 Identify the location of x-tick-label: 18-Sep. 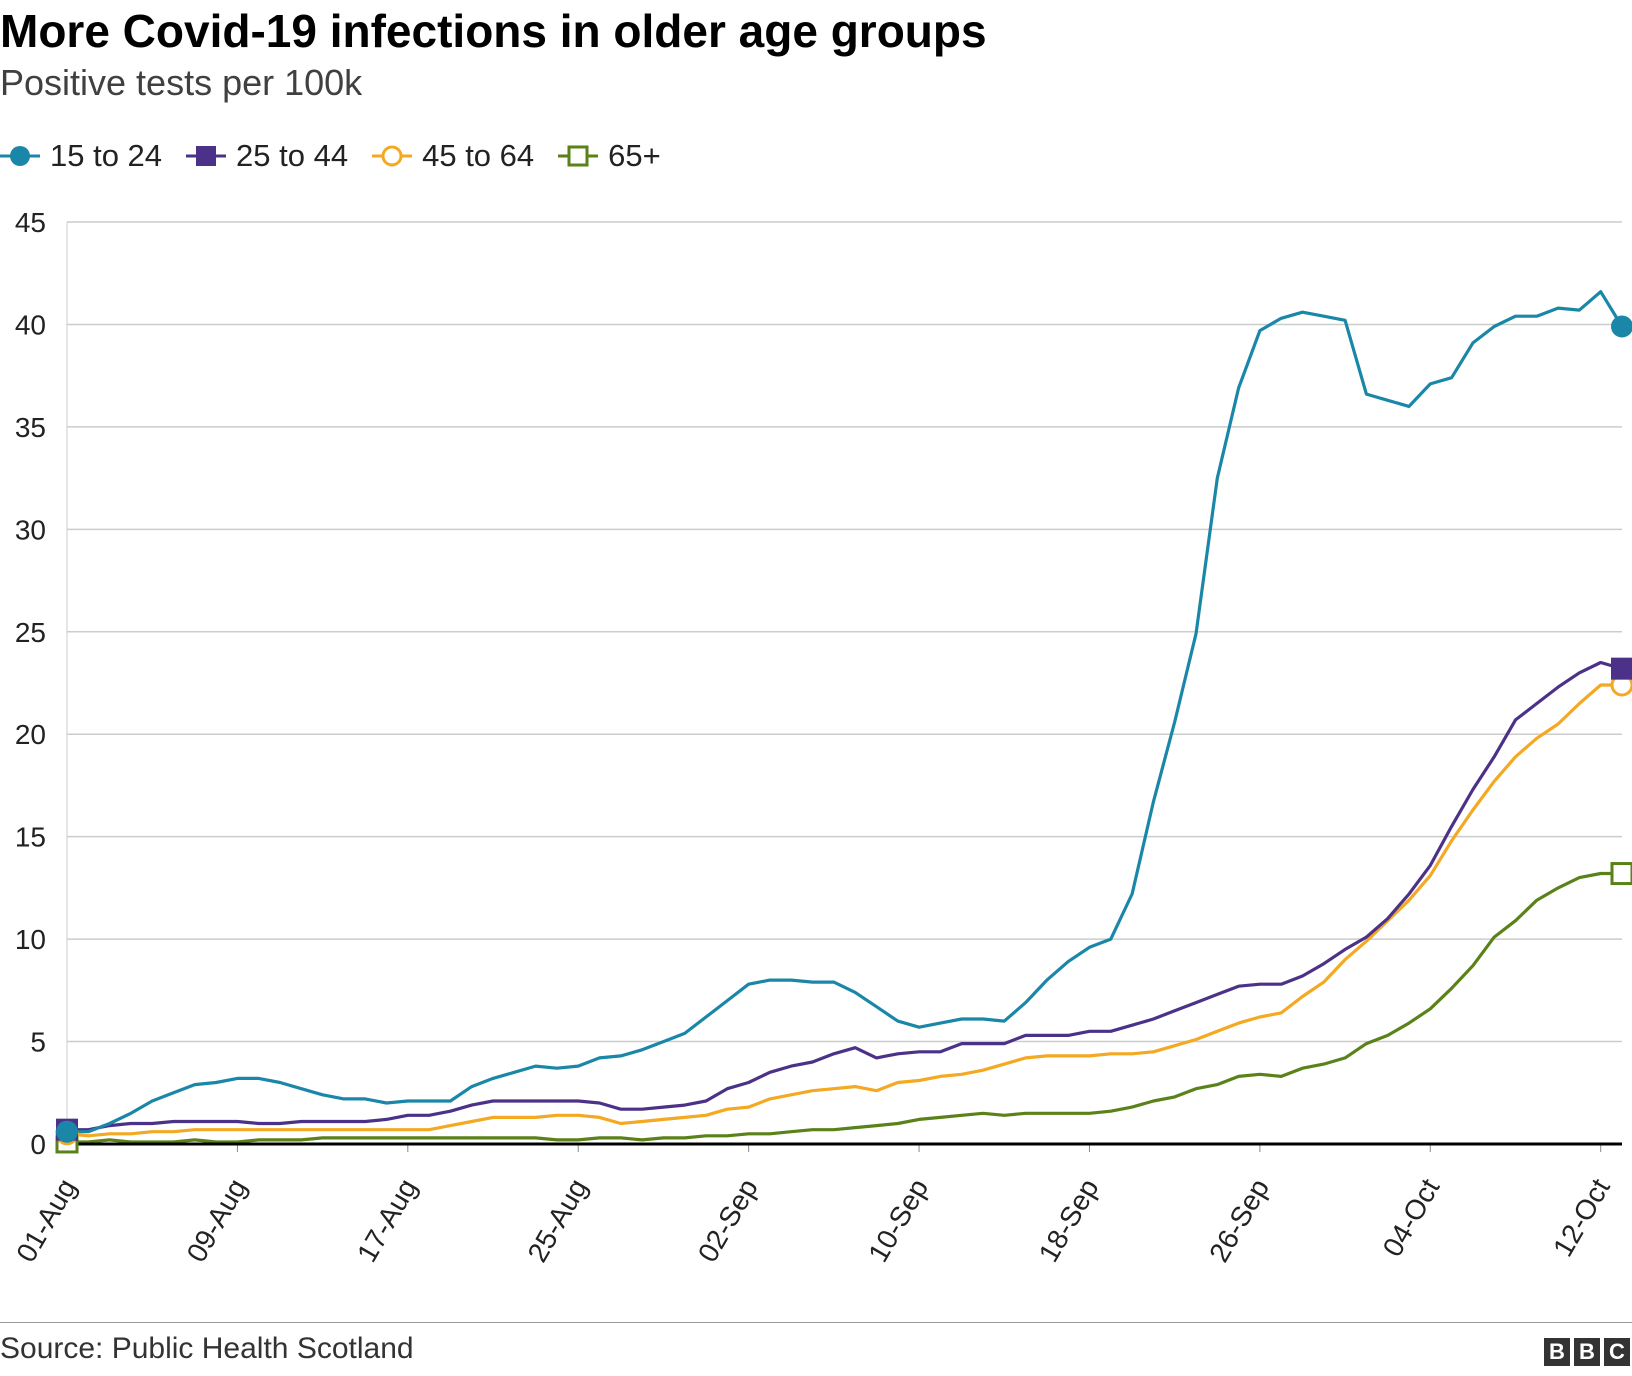
(1069, 1221).